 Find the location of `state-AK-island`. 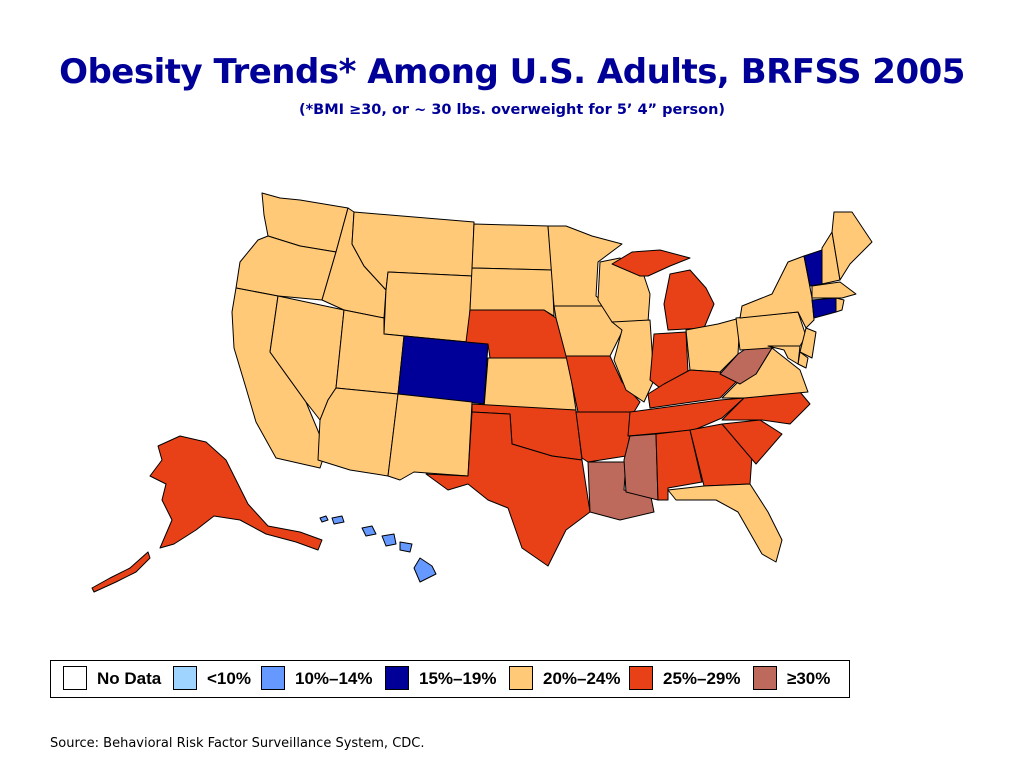

state-AK-island is located at coordinates (121, 572).